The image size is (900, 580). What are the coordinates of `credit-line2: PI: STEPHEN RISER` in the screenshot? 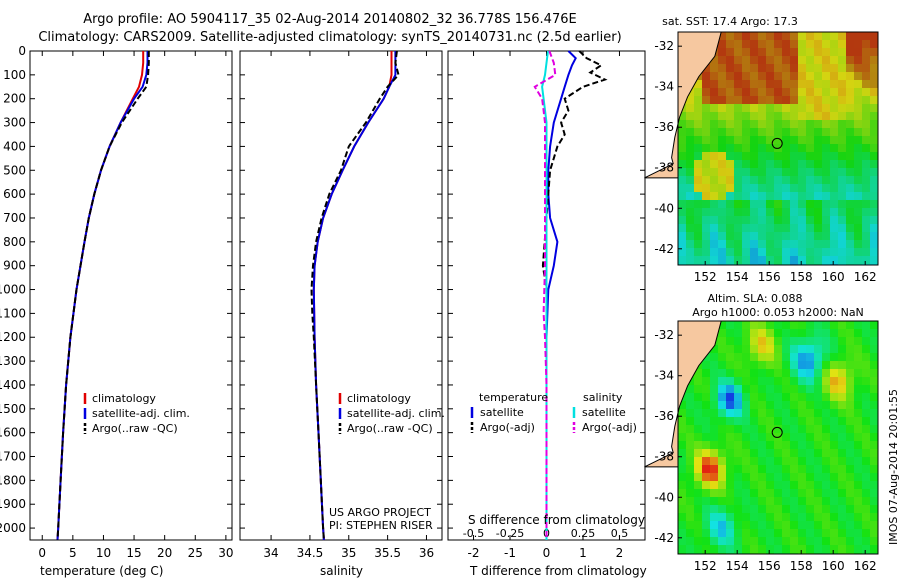 It's located at (381, 525).